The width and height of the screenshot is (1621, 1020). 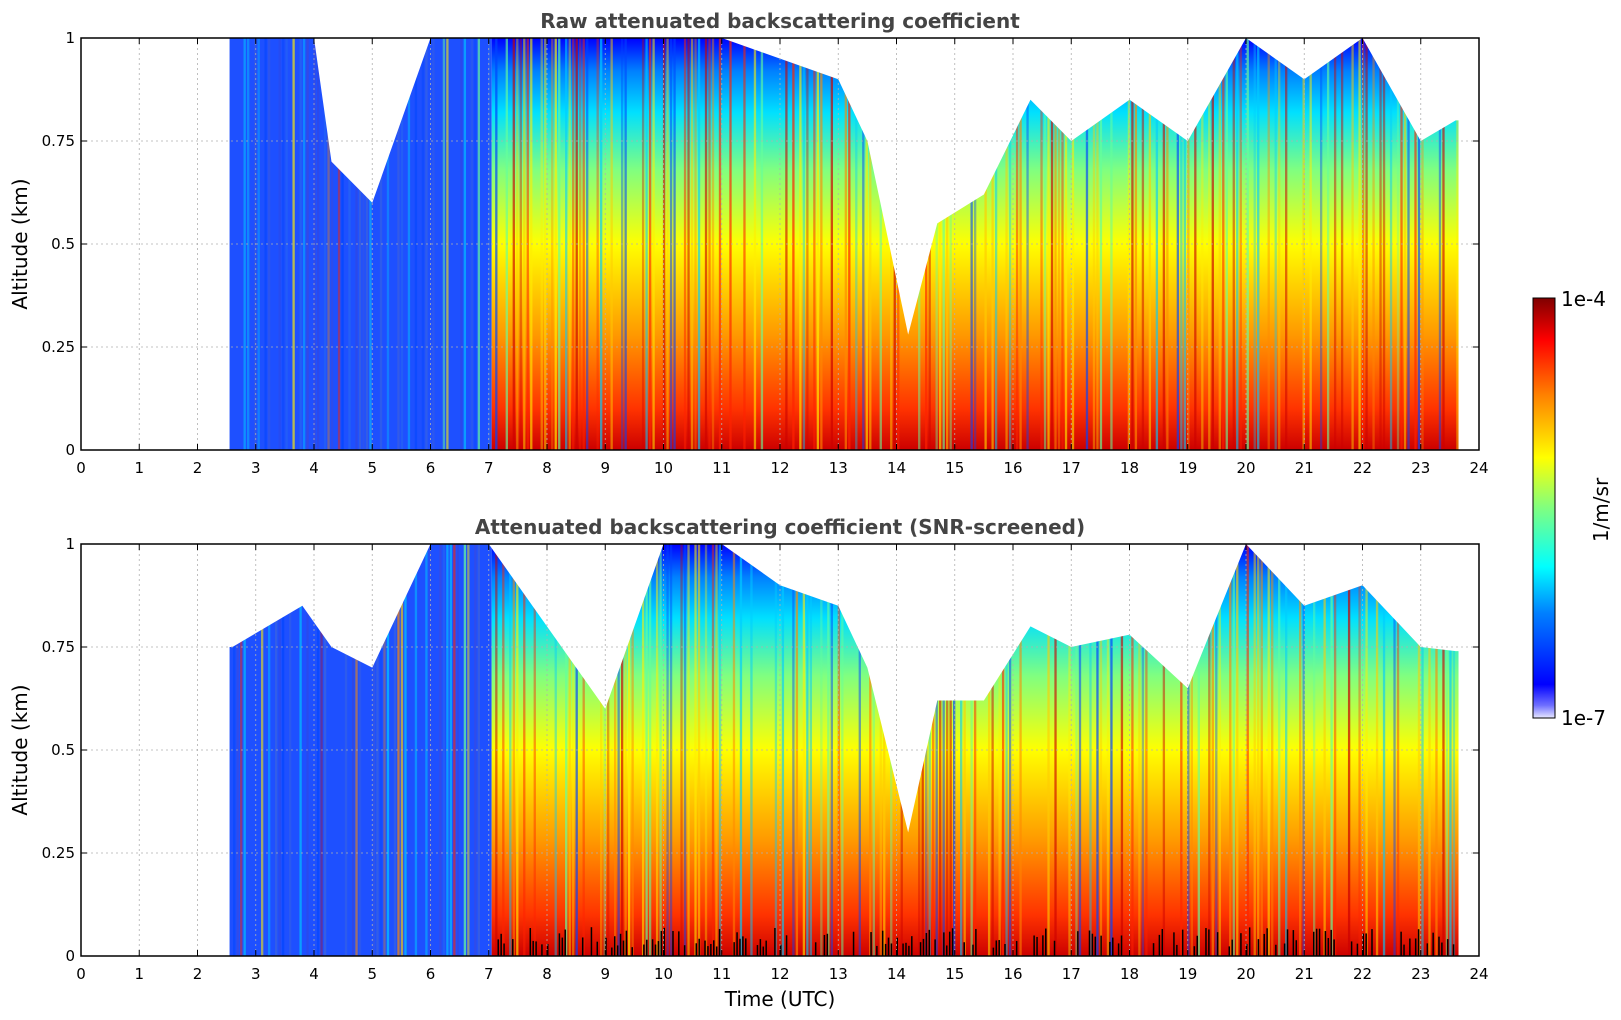 I want to click on x-tick-label: 15, so click(x=954, y=974).